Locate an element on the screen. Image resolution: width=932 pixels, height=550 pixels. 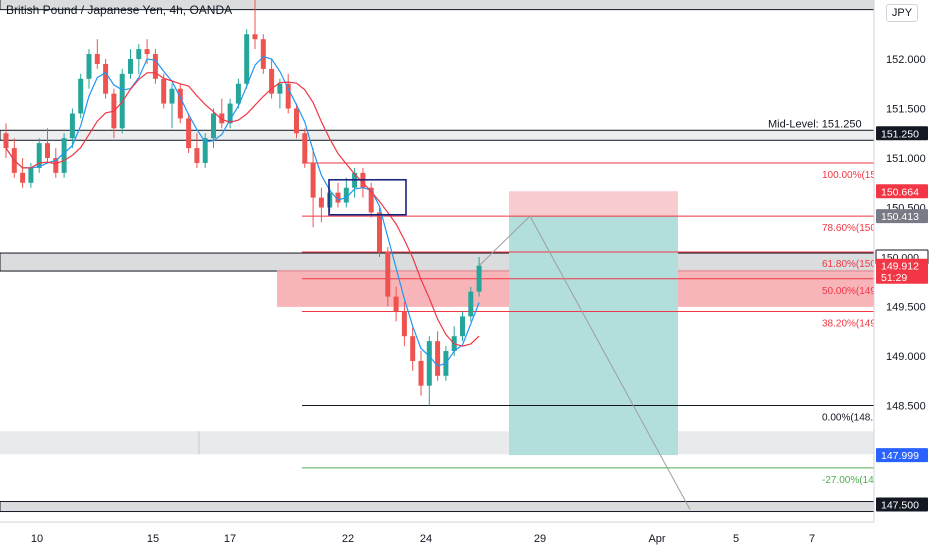
price-tag-label: 149.912 is located at coordinates (900, 267).